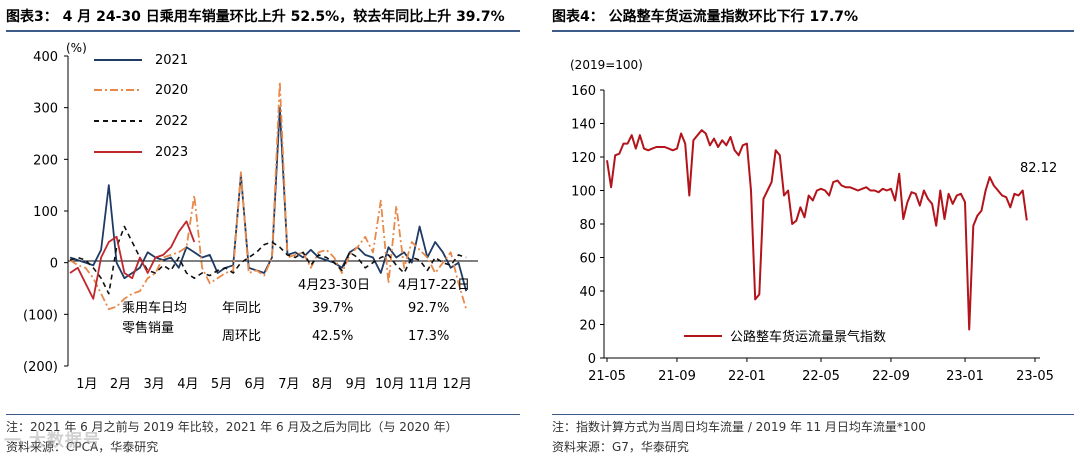  I want to click on right-xtick-label: 22-05, so click(821, 376).